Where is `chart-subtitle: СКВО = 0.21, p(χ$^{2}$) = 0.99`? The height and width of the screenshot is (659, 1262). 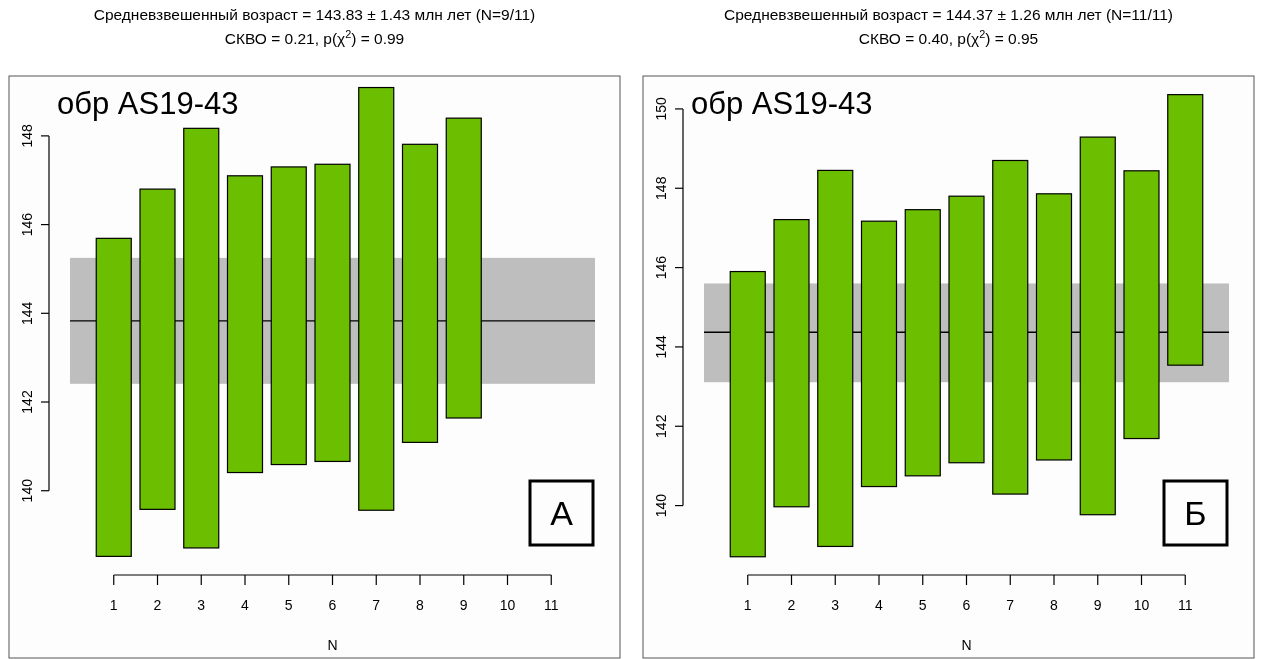 chart-subtitle: СКВО = 0.21, p(χ$^{2}$) = 0.99 is located at coordinates (314, 37).